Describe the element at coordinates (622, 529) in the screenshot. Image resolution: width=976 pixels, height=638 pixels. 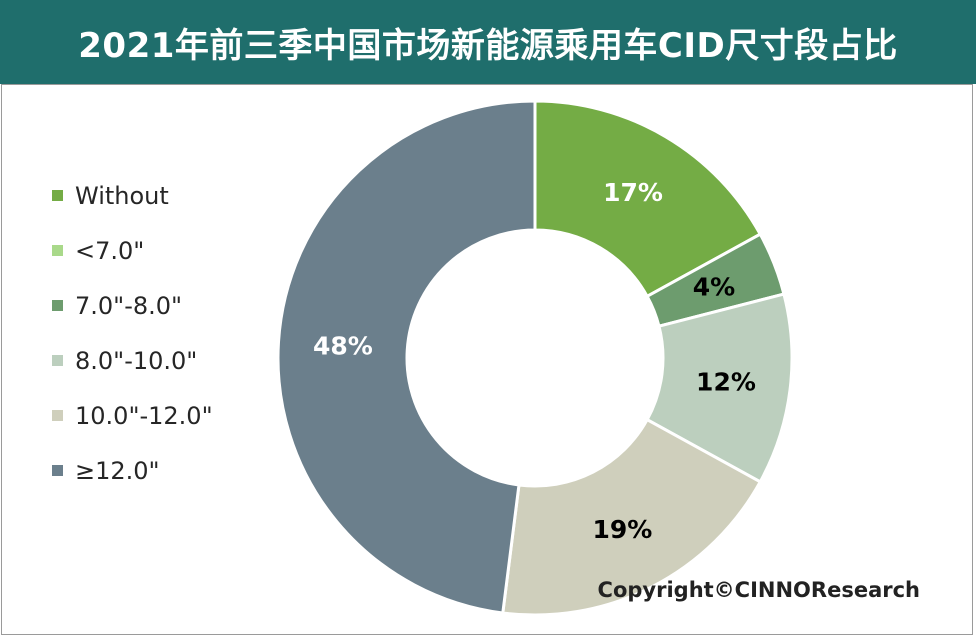
I see `slice-label-10-0-12-0: 19%` at that location.